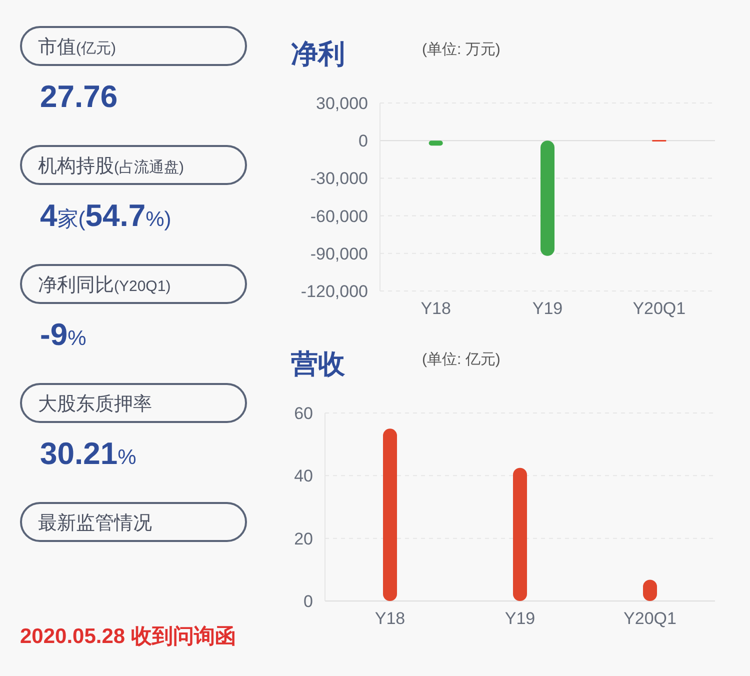 This screenshot has height=676, width=750. Describe the element at coordinates (339, 178) in the screenshot. I see `y-tick-label: -30,000` at that location.